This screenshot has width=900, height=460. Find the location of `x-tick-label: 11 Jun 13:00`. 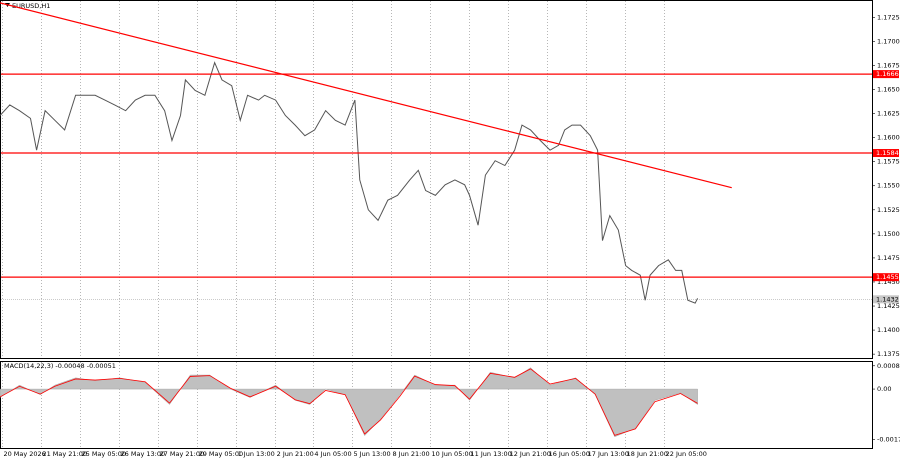

x-tick-label: 11 Jun 13:00 is located at coordinates (491, 454).